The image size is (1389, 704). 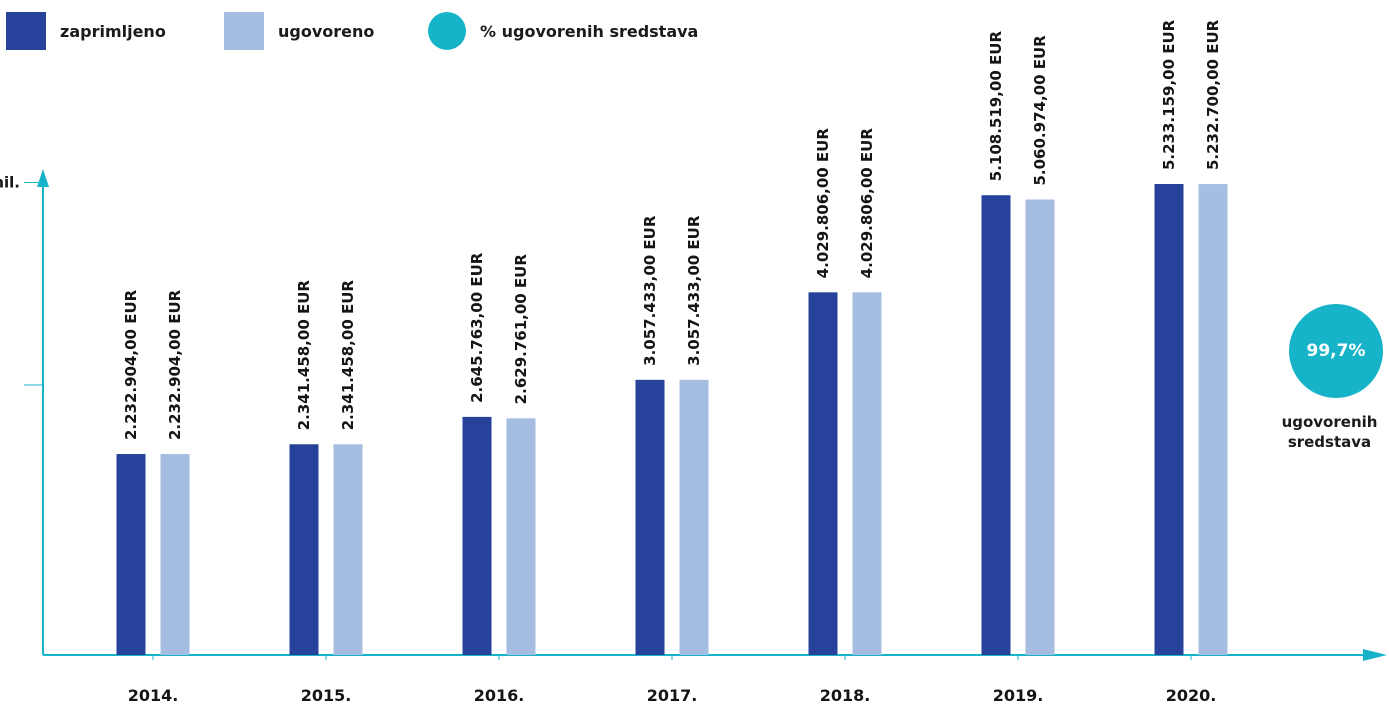 I want to click on percent-caption-line2: sredstava, so click(x=1329, y=442).